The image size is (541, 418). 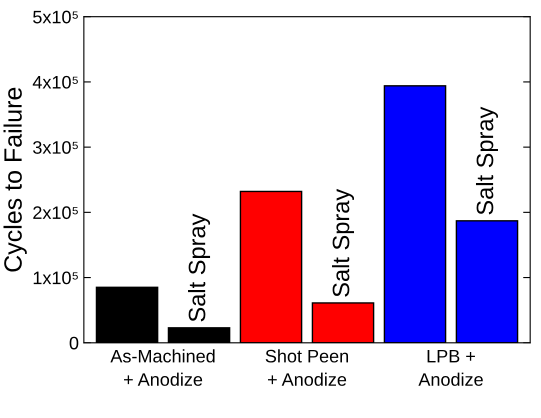 What do you see at coordinates (307, 367) in the screenshot?
I see `x-tick-label: Shot Peen + Anodize` at bounding box center [307, 367].